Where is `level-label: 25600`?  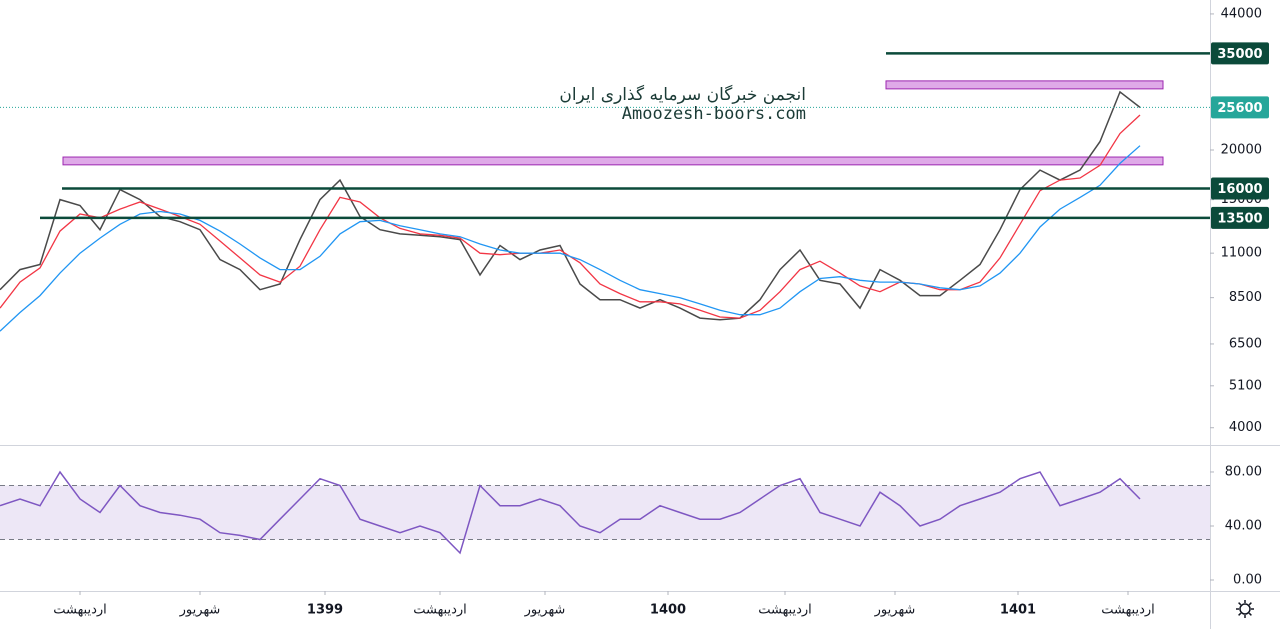 level-label: 25600 is located at coordinates (1239, 108).